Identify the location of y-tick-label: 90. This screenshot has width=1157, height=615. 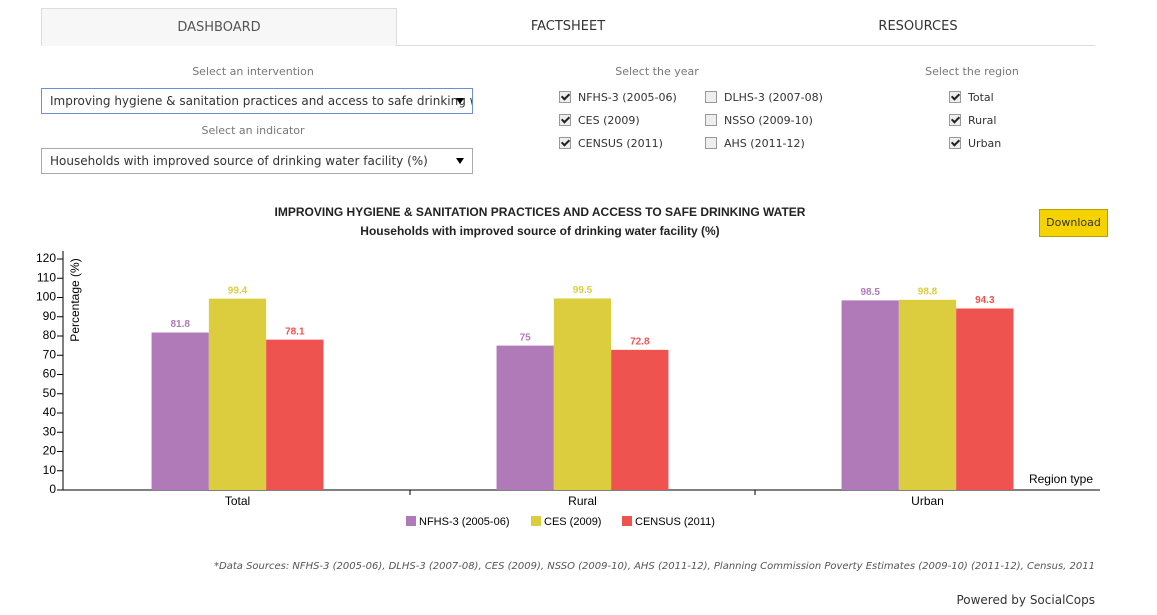
(50, 316).